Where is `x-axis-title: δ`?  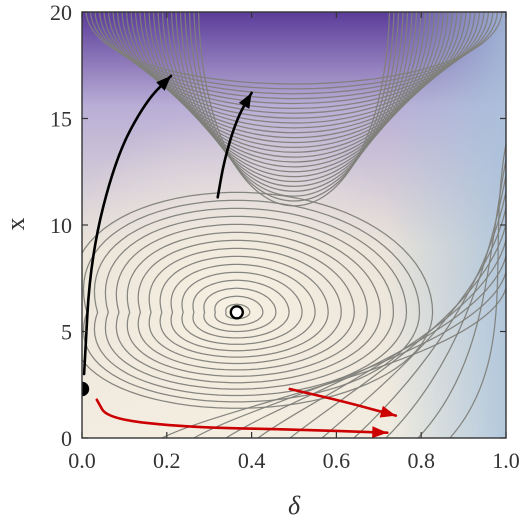 x-axis-title: δ is located at coordinates (294, 505).